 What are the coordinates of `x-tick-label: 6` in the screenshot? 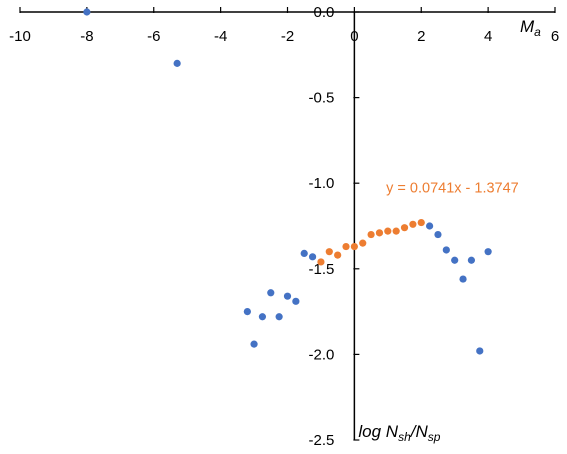 It's located at (555, 36).